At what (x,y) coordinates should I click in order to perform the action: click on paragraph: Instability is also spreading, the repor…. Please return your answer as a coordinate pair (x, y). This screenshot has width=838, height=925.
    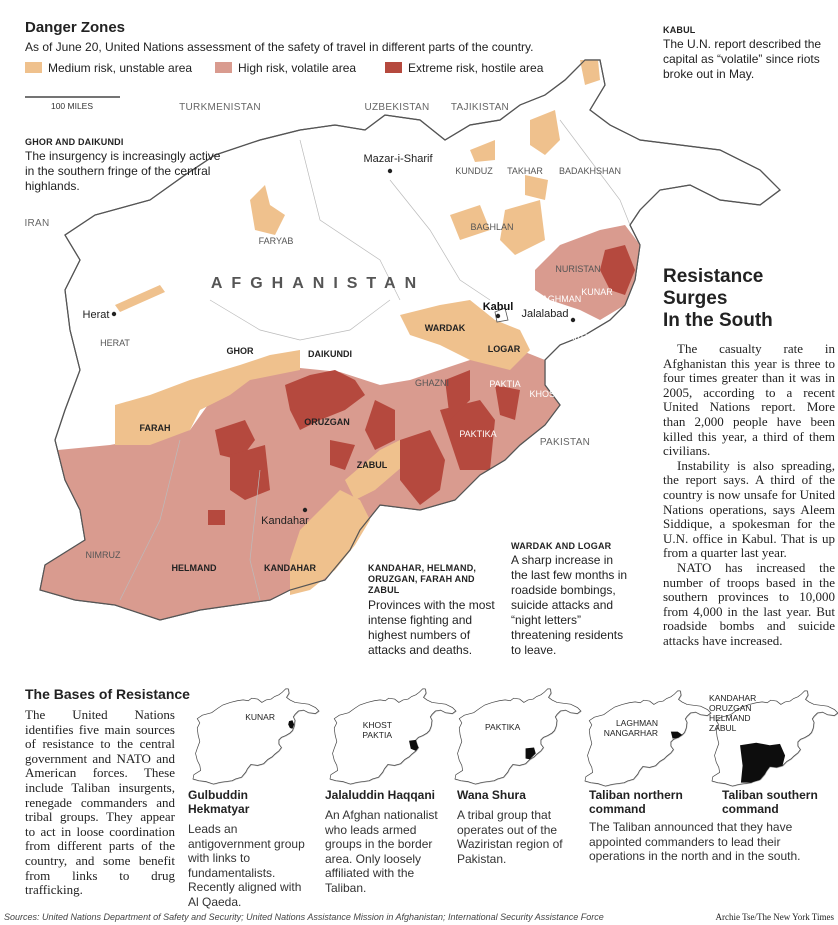
    Looking at the image, I should click on (749, 509).